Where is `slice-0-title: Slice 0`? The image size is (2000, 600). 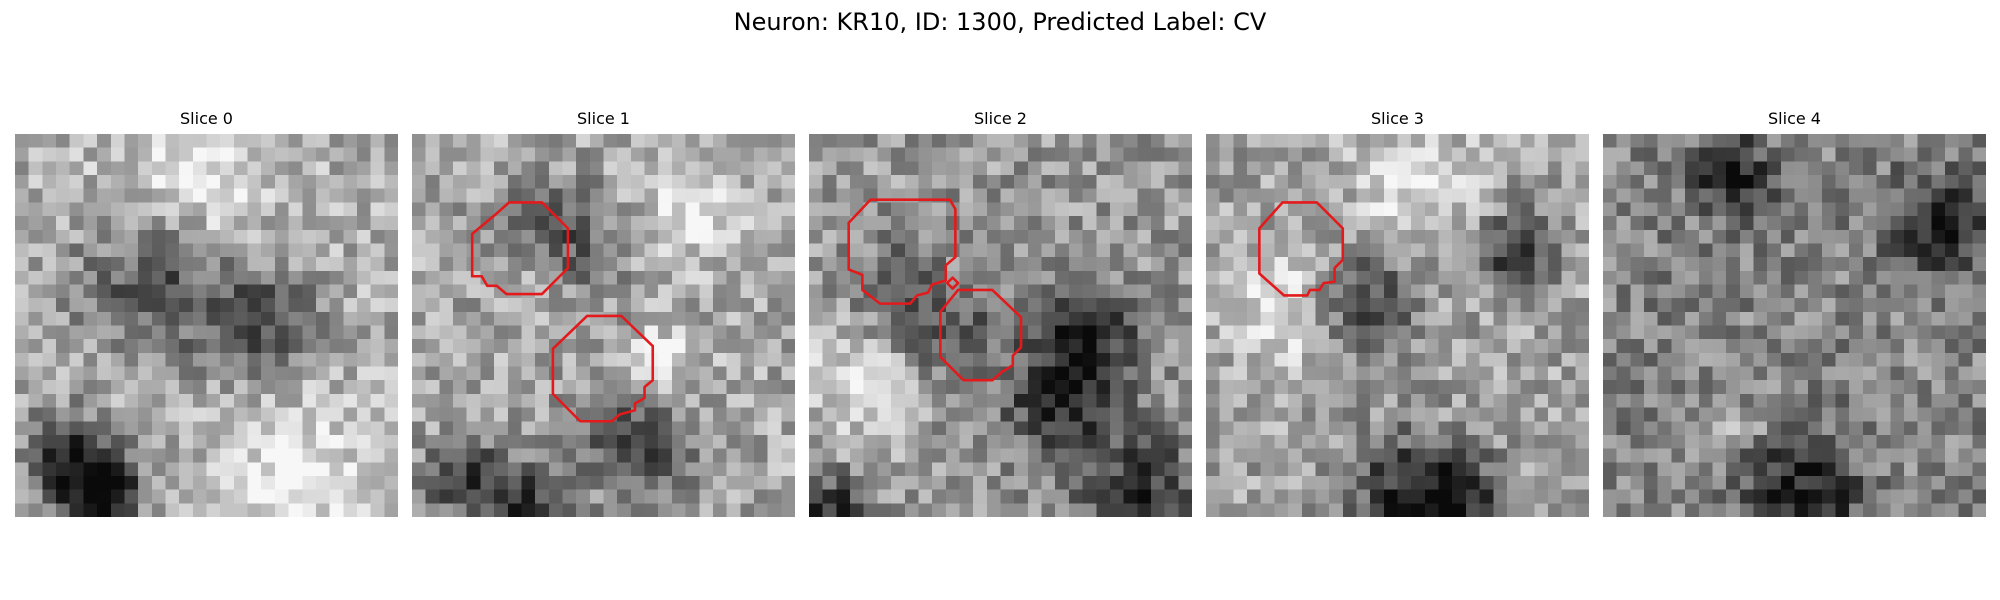
slice-0-title: Slice 0 is located at coordinates (206, 118).